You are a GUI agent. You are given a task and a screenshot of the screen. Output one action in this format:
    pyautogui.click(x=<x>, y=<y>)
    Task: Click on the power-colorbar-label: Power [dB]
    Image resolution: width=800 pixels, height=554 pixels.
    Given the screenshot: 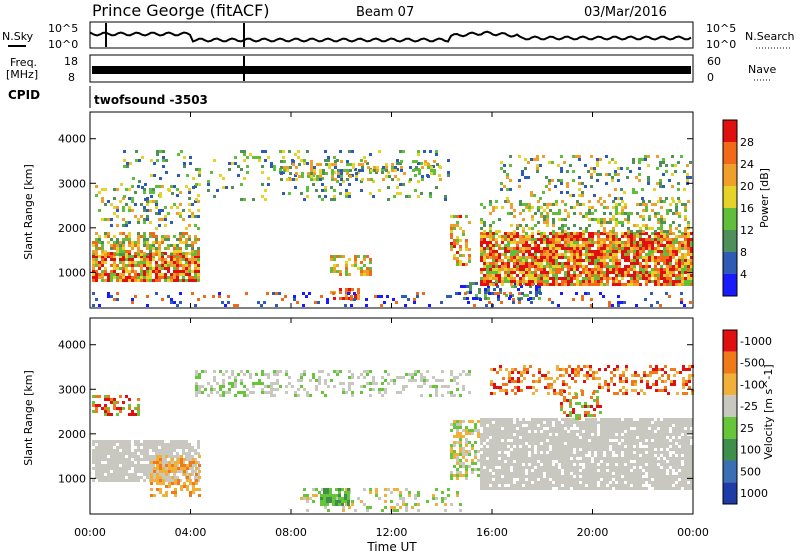 What is the action you would take?
    pyautogui.click(x=764, y=198)
    